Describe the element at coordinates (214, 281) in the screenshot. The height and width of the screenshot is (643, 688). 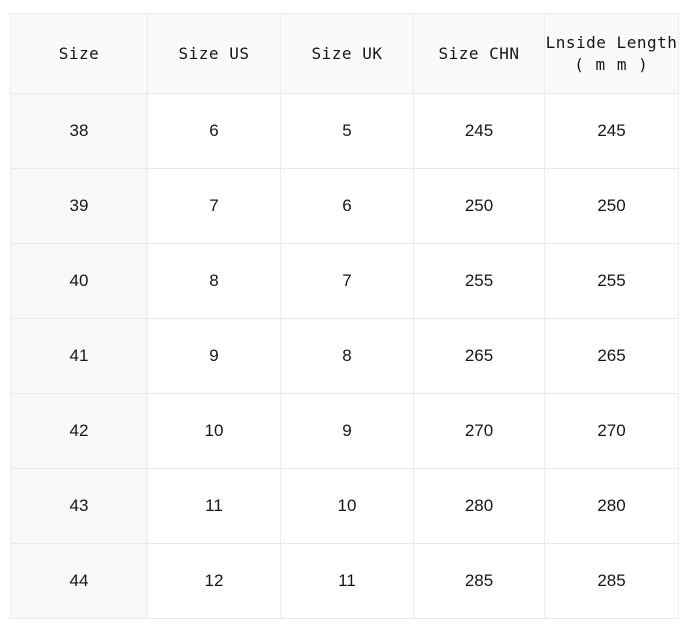
I see `table-cell-size-us: 8` at that location.